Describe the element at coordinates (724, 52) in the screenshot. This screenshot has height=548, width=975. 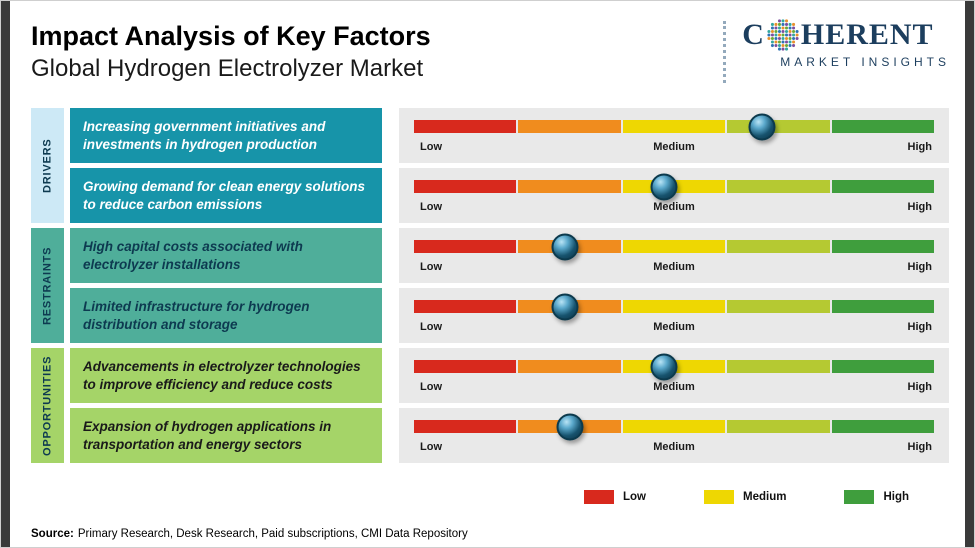
I see `logo-separator` at that location.